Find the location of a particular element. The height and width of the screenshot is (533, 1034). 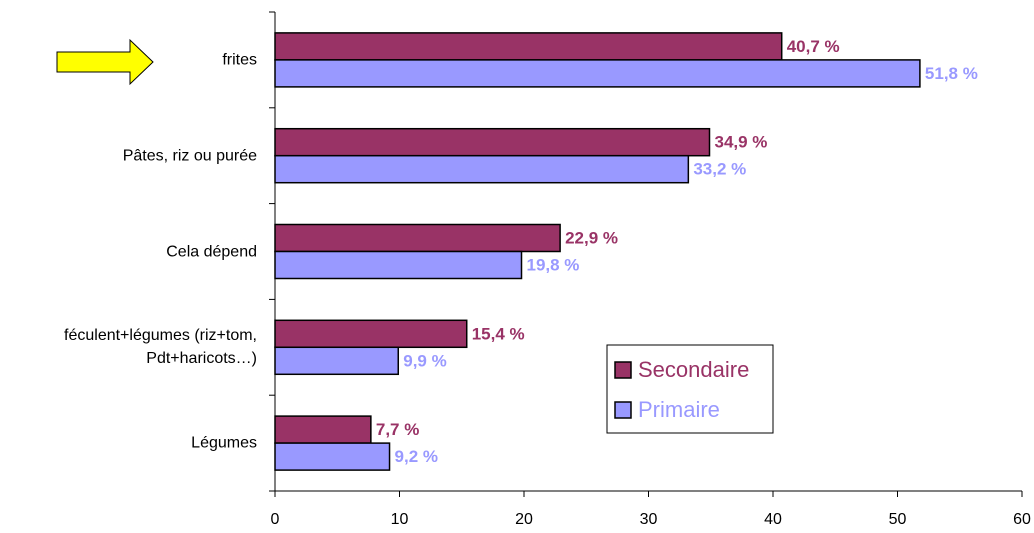

x-tick-label: 50 is located at coordinates (898, 519).